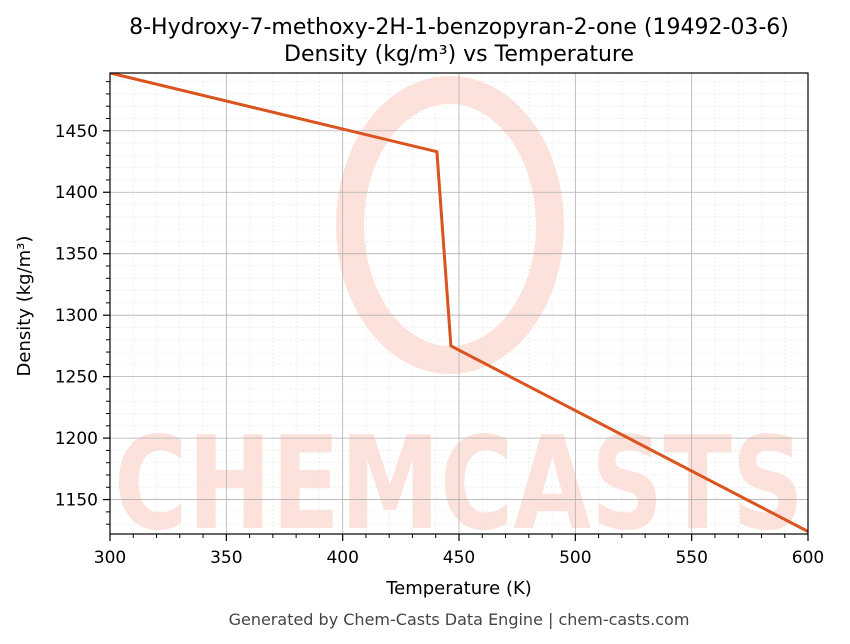 This screenshot has height=644, width=850. I want to click on x-axis: 300 350 400 450 500 550 600, so click(459, 551).